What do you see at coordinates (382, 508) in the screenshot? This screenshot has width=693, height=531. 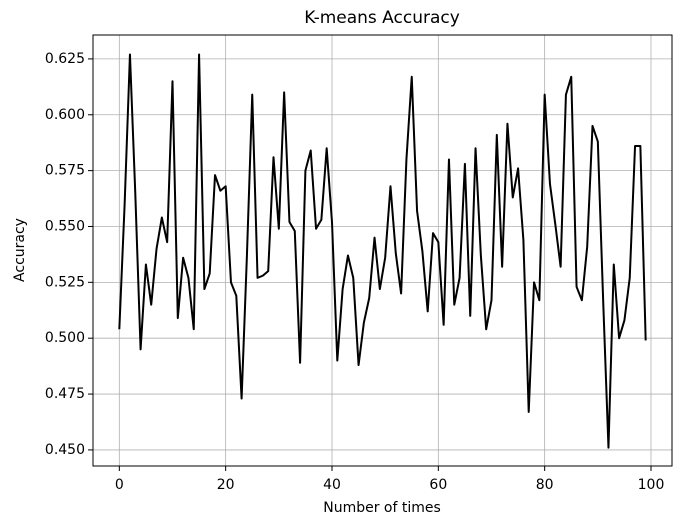 I see `x-axis-label: Number of times` at bounding box center [382, 508].